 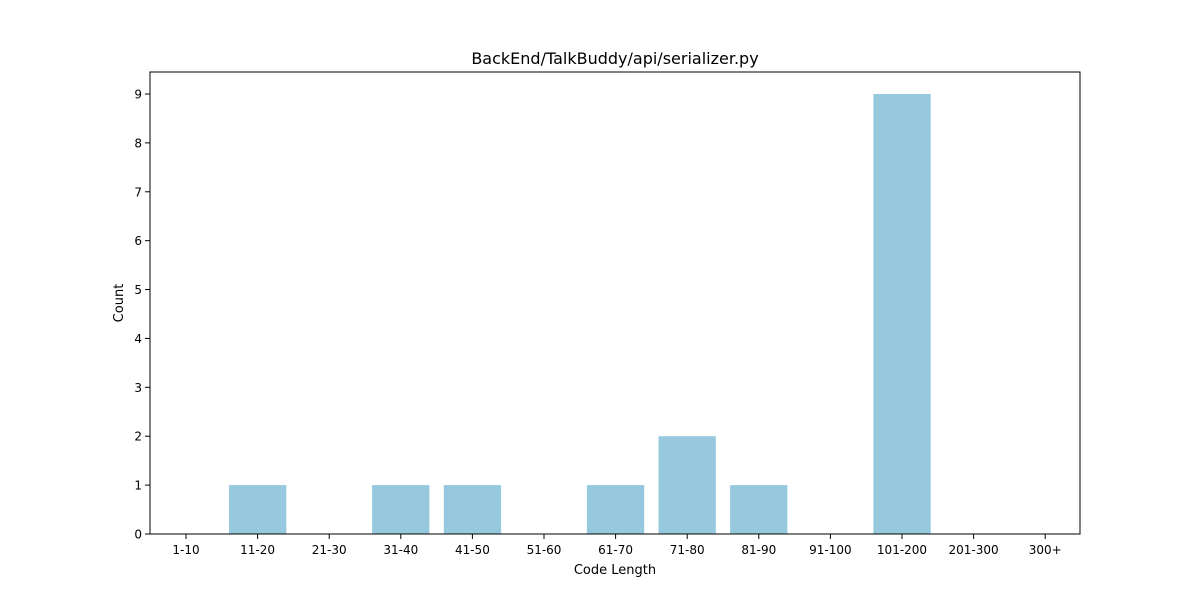 I want to click on x-axis-label: Code Length, so click(x=615, y=570).